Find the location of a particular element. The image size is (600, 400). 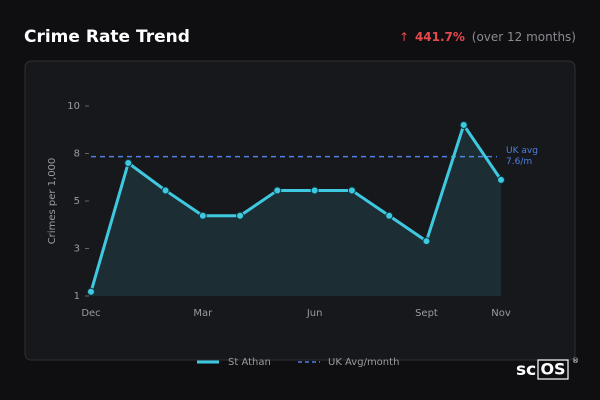

change-arrow: ↑ is located at coordinates (404, 37).